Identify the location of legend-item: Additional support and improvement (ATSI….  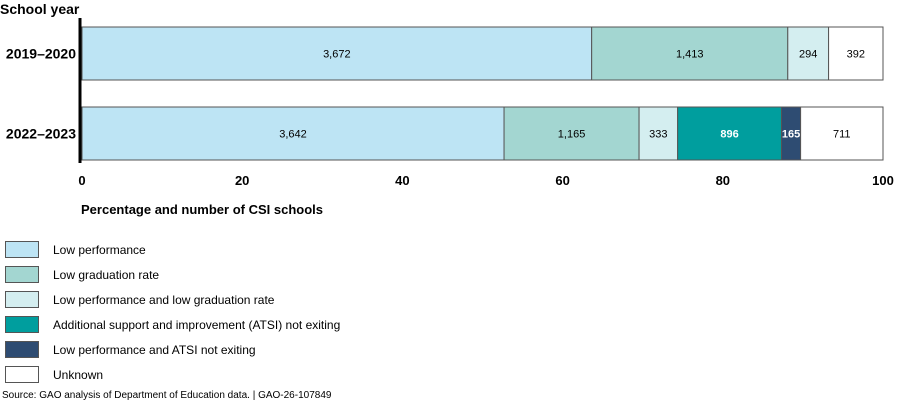
(172, 324).